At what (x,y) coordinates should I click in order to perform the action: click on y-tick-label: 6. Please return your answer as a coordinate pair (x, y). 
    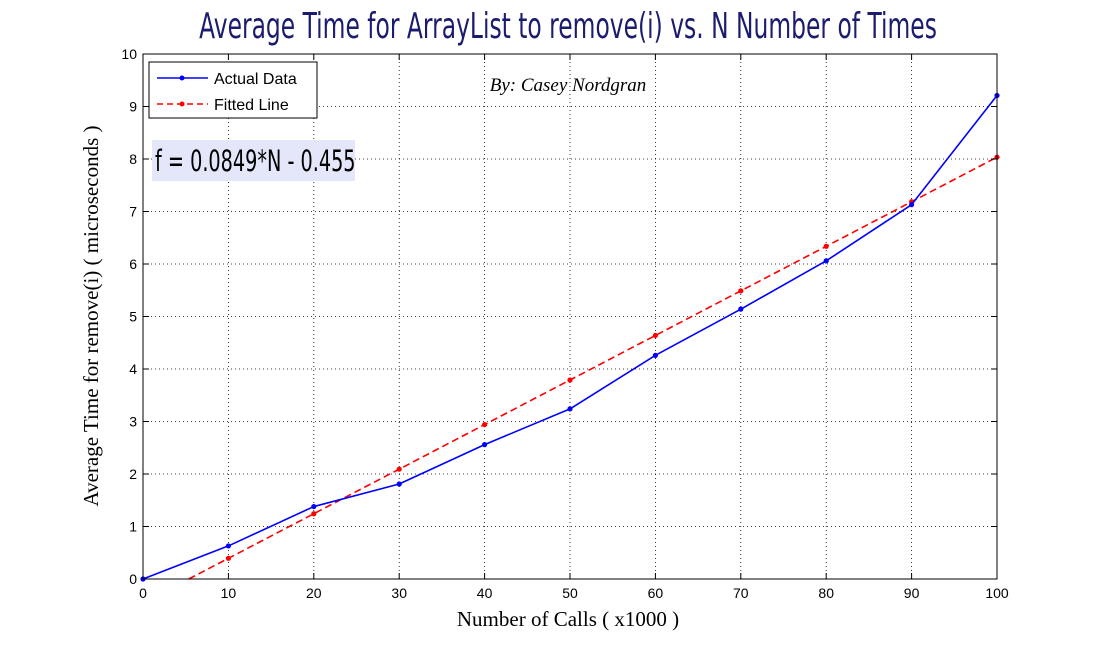
    Looking at the image, I should click on (133, 264).